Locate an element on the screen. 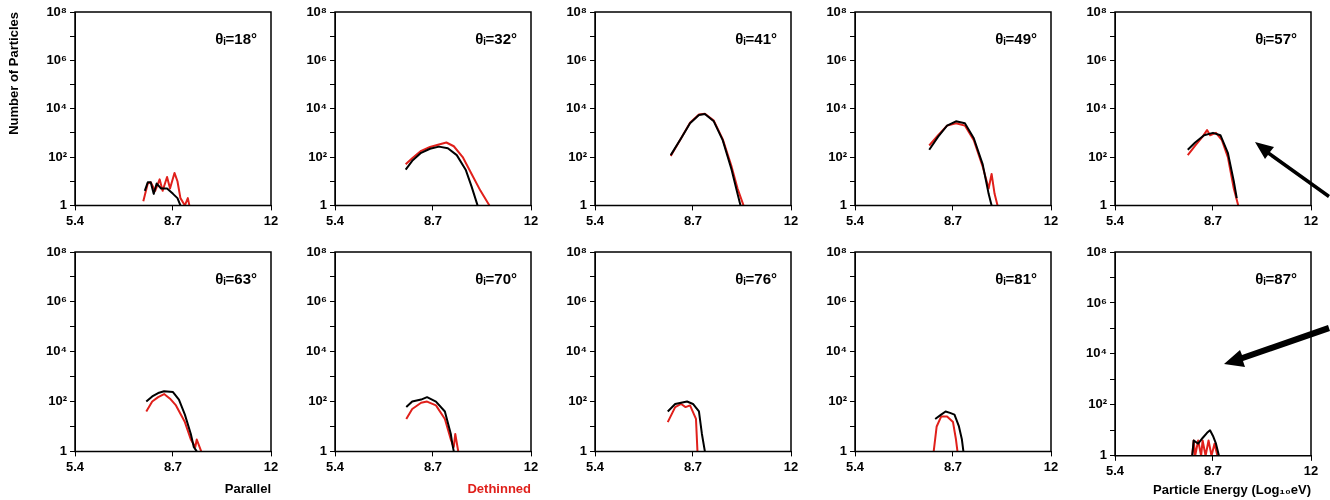 The image size is (1330, 500). annotation: θᵢ=41° is located at coordinates (756, 38).